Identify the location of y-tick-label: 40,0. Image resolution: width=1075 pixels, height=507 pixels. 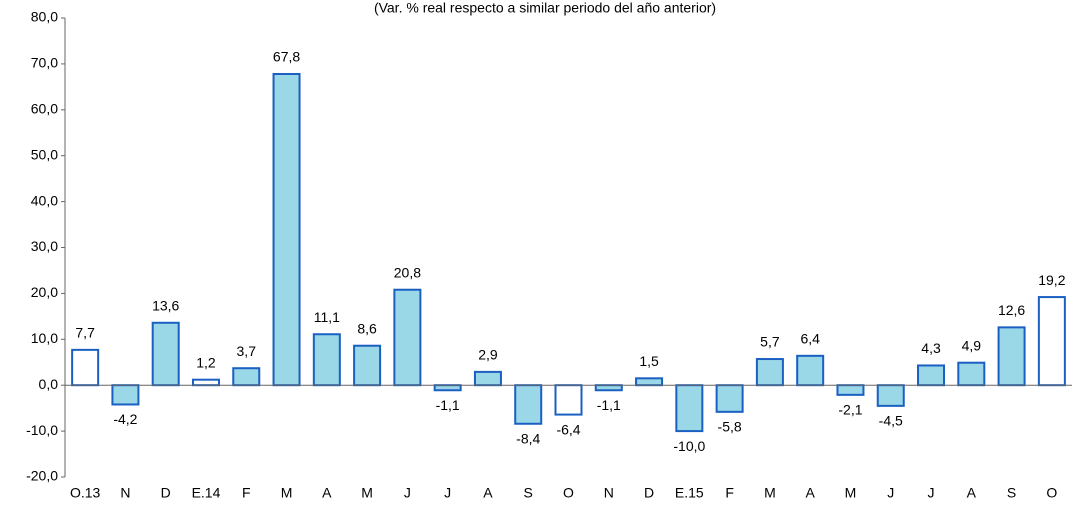
(44, 200).